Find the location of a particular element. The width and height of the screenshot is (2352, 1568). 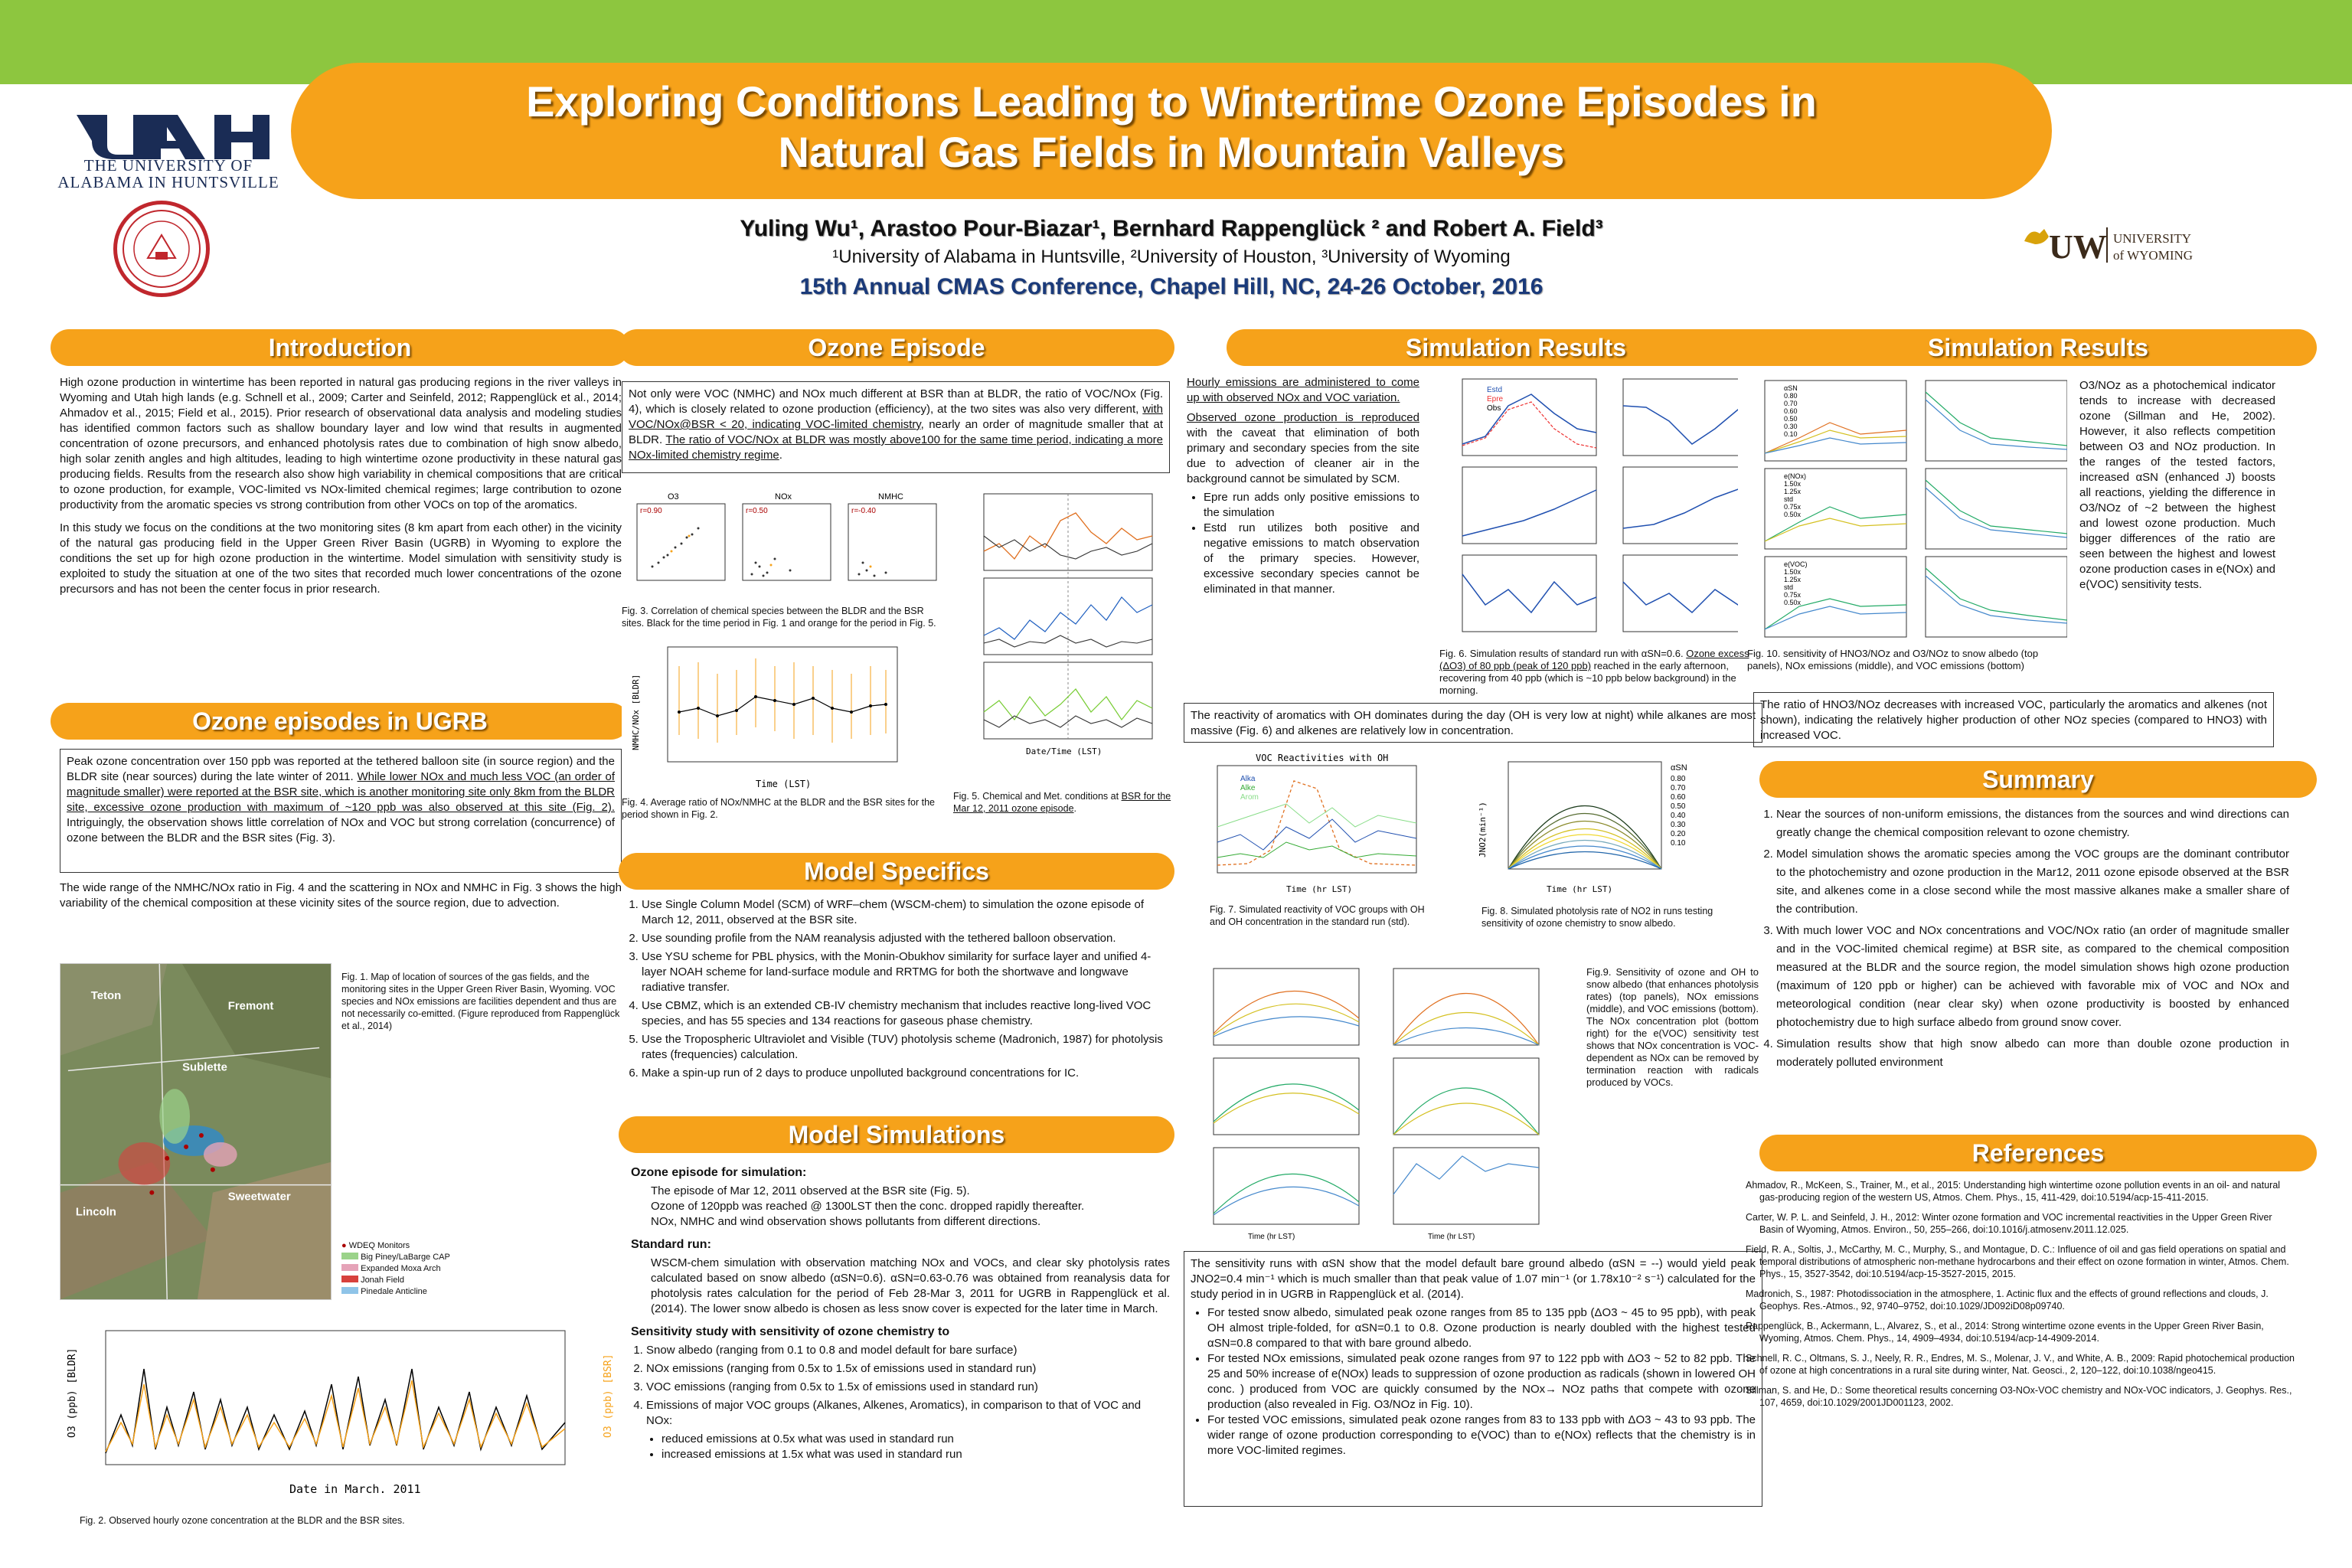

svg-text: UNIVERSITY is located at coordinates (2152, 238).